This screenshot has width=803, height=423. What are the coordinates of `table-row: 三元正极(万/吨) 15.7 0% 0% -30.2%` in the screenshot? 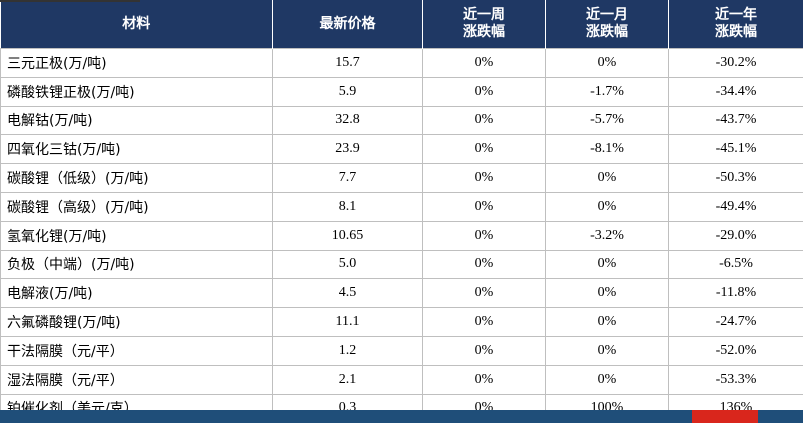 It's located at (401, 63).